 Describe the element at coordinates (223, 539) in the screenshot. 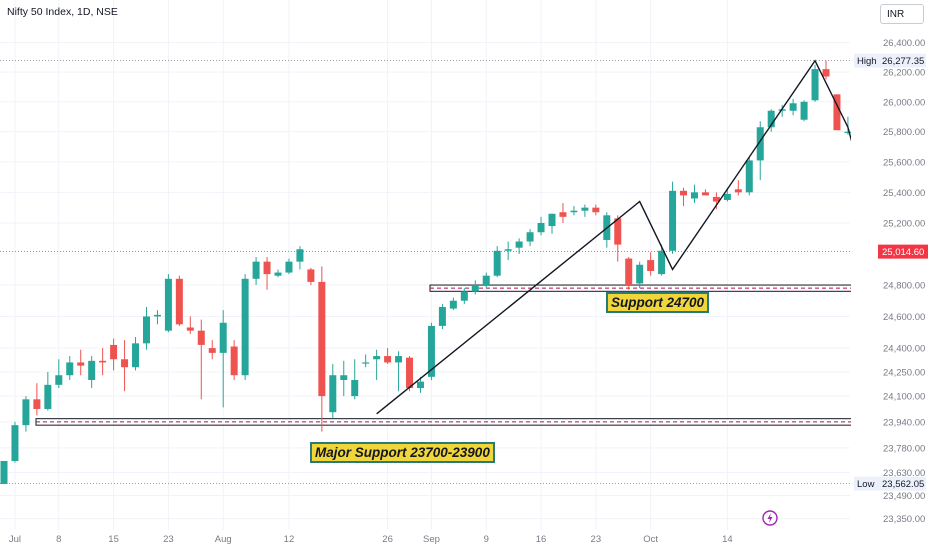

I see `x-tick-label: Aug` at that location.